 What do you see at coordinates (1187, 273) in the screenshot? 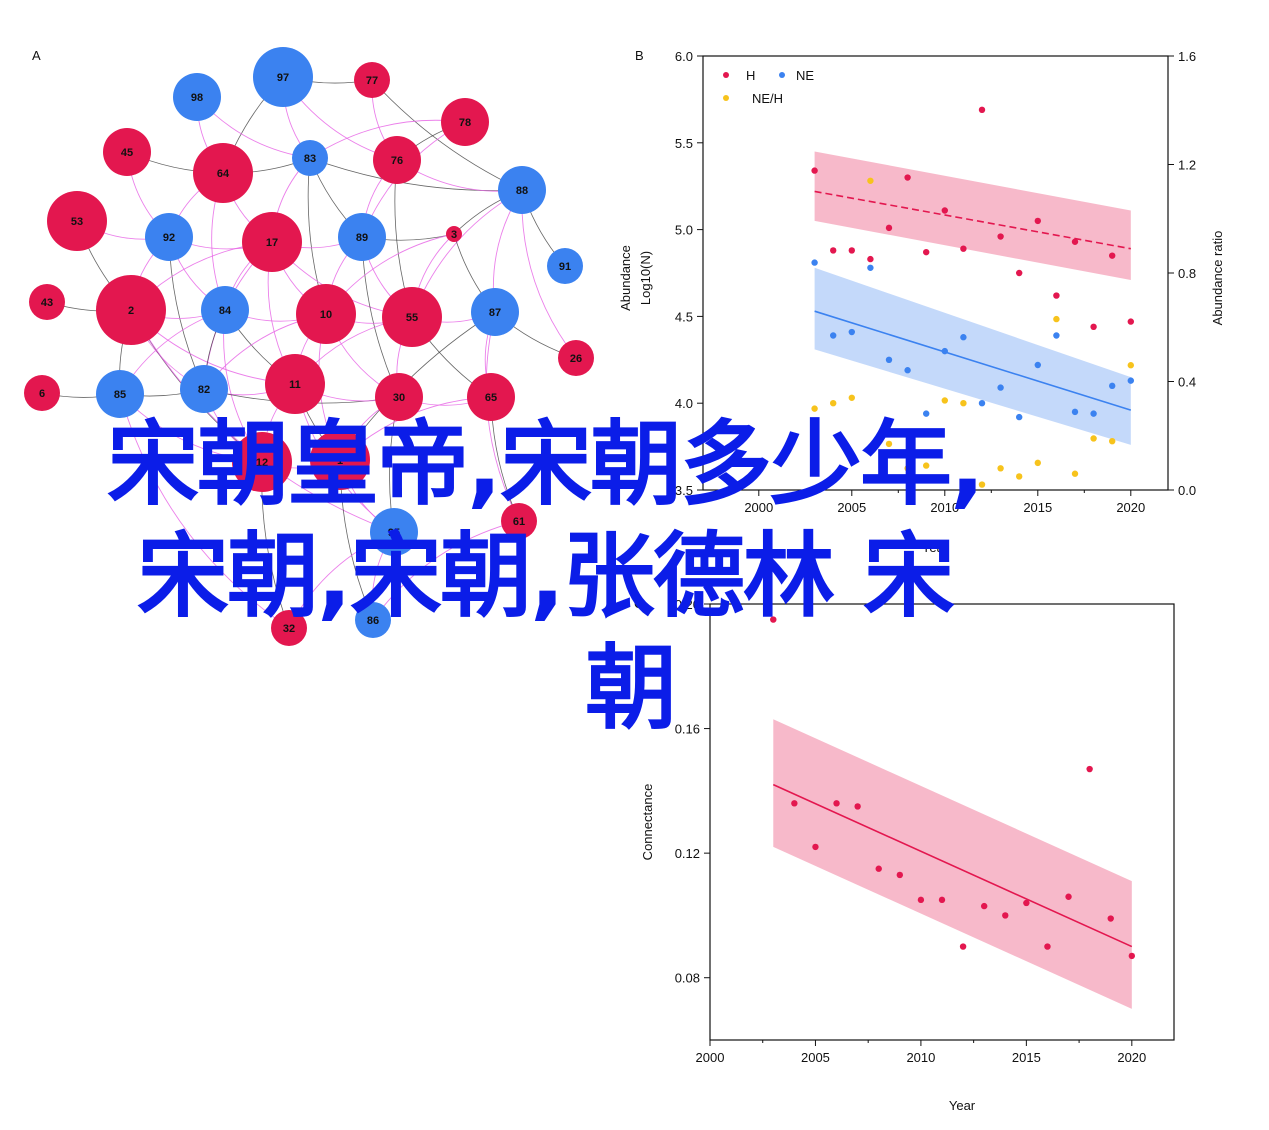
I see `y-right-tick-label: 0.8` at bounding box center [1187, 273].